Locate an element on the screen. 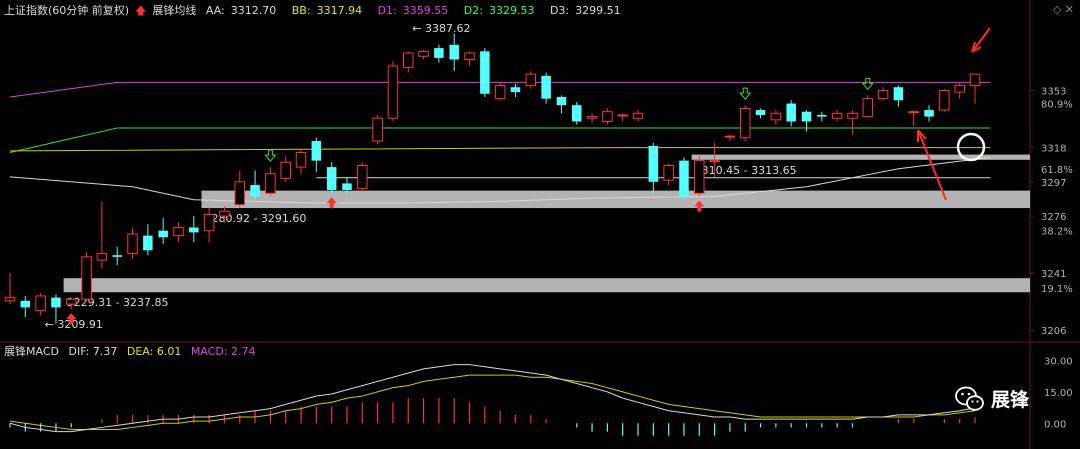 The width and height of the screenshot is (1080, 449). price-tick-3: 3276 is located at coordinates (1053, 217).